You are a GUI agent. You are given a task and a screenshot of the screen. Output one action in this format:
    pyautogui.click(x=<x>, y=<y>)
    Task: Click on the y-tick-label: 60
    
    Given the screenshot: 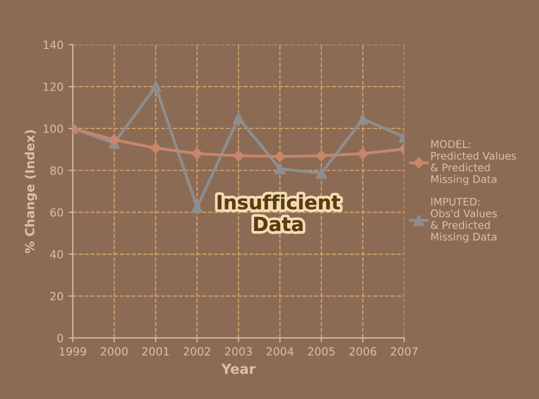 What is the action you would take?
    pyautogui.click(x=56, y=212)
    